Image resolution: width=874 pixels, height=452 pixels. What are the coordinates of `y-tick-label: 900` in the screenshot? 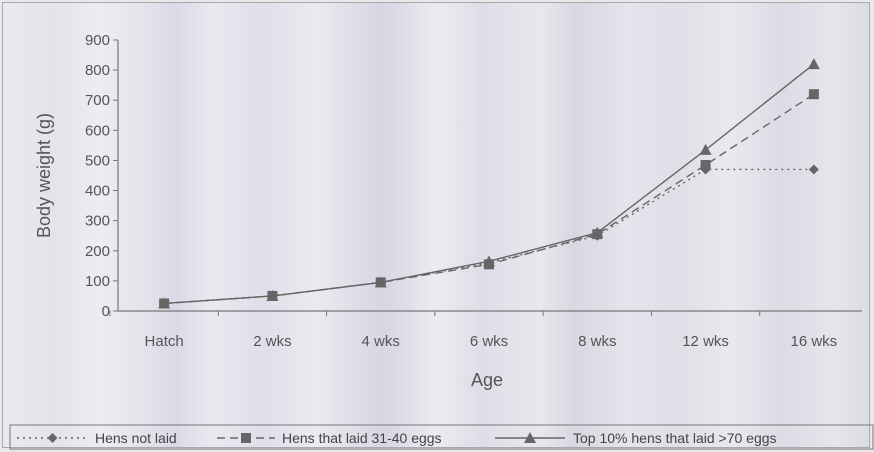 It's located at (97, 40).